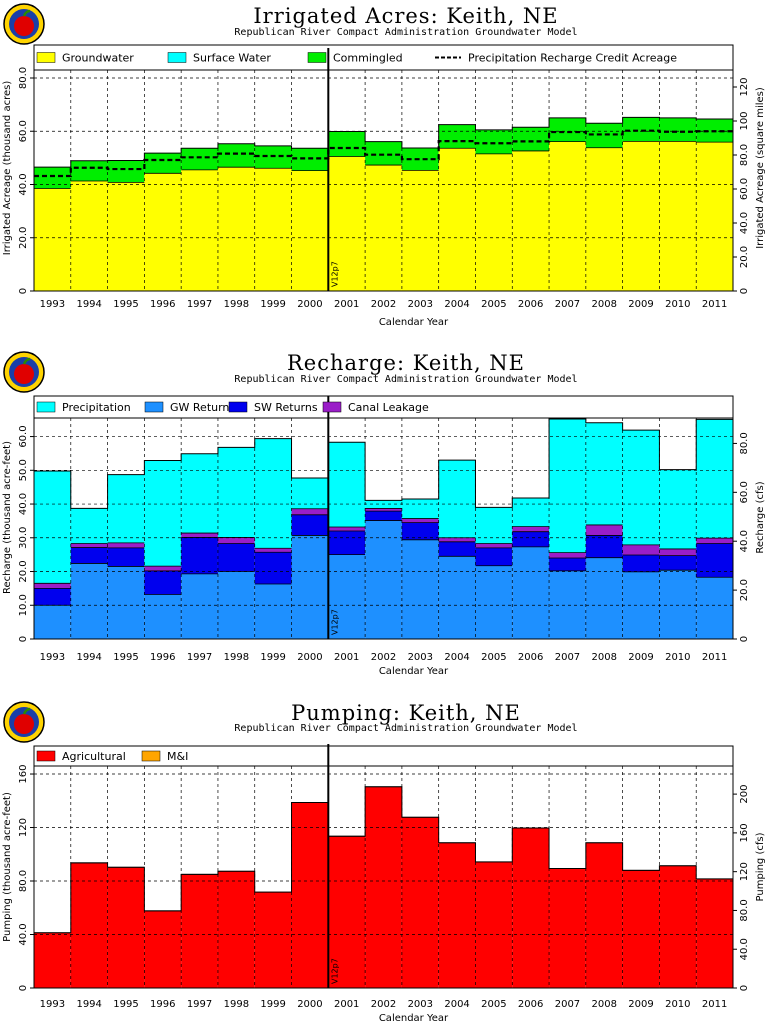  I want to click on legend-label: Commingled, so click(368, 58).